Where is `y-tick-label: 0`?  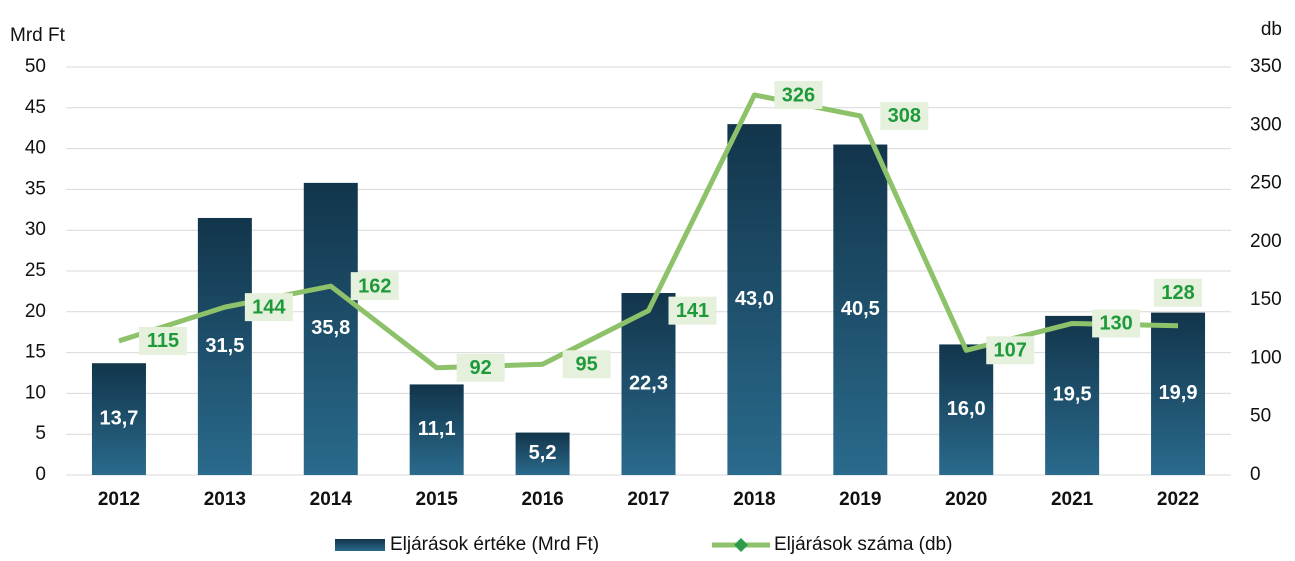 y-tick-label: 0 is located at coordinates (40, 474).